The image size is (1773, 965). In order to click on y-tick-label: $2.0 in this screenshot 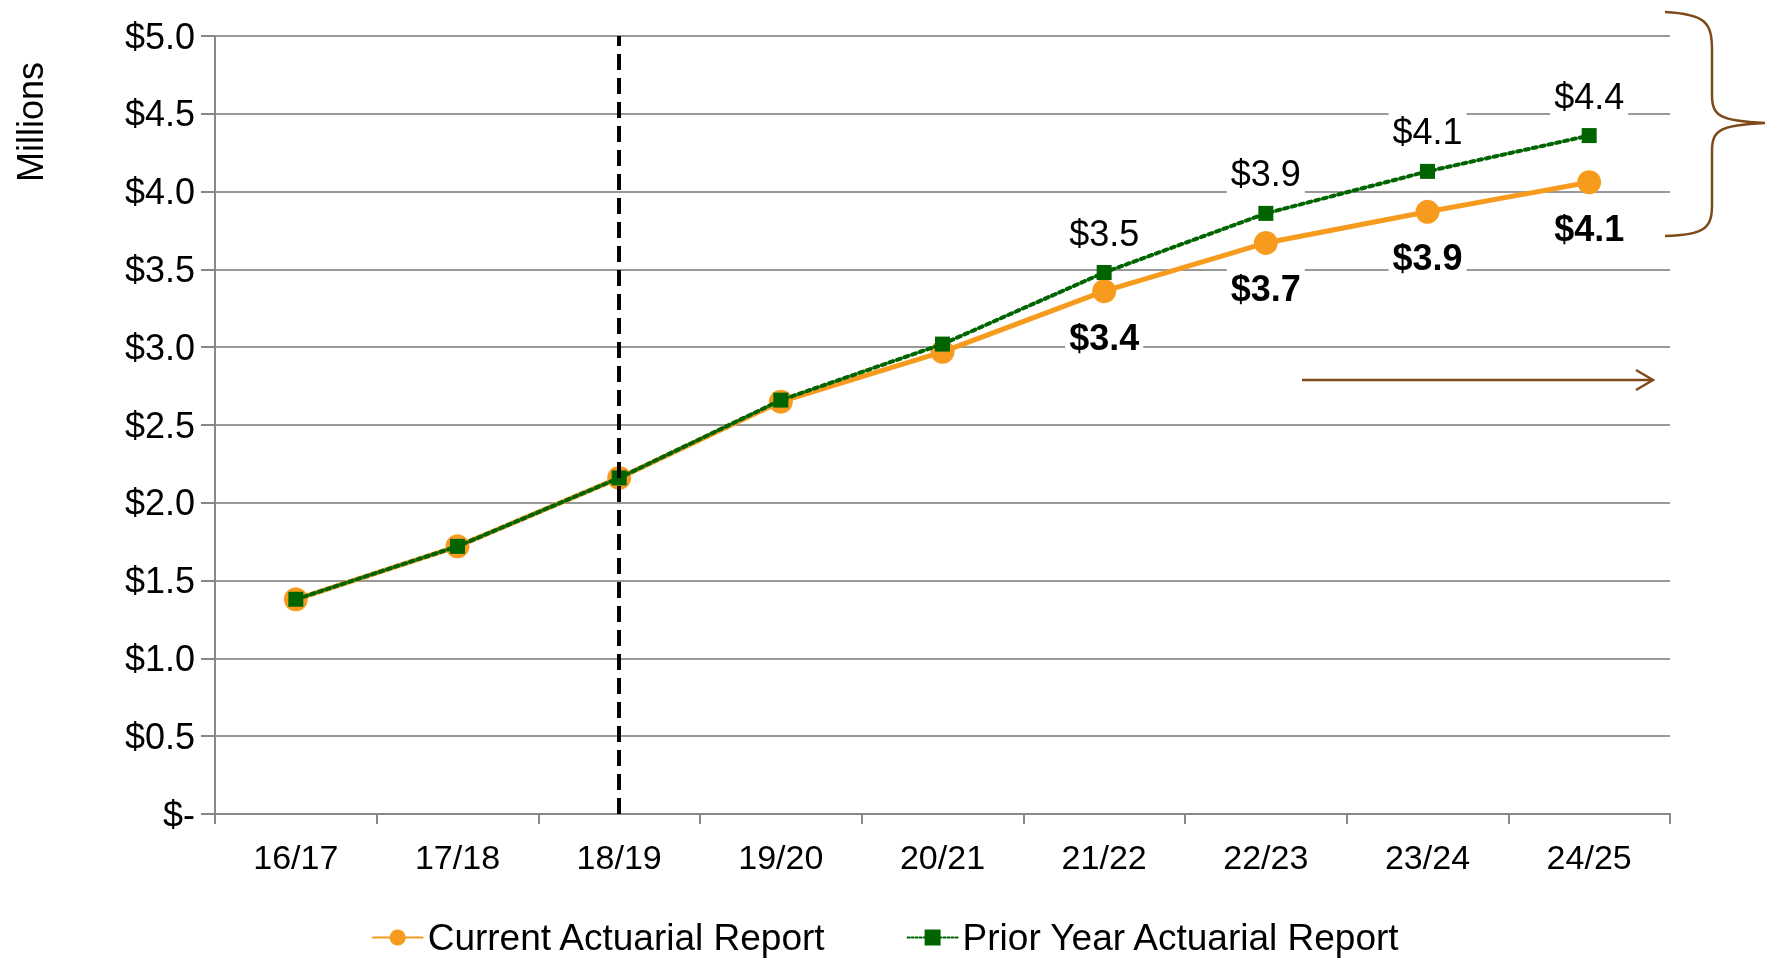, I will do `click(159, 503)`.